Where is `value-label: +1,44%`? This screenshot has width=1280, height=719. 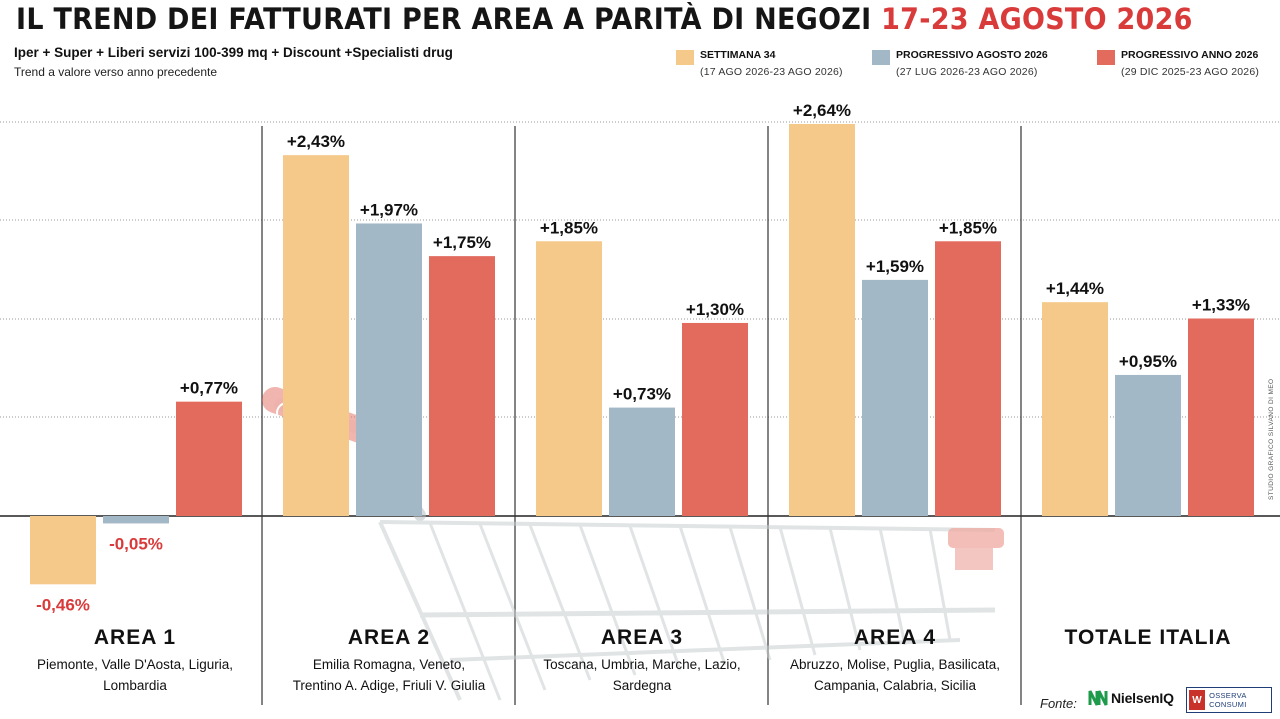 value-label: +1,44% is located at coordinates (1075, 288).